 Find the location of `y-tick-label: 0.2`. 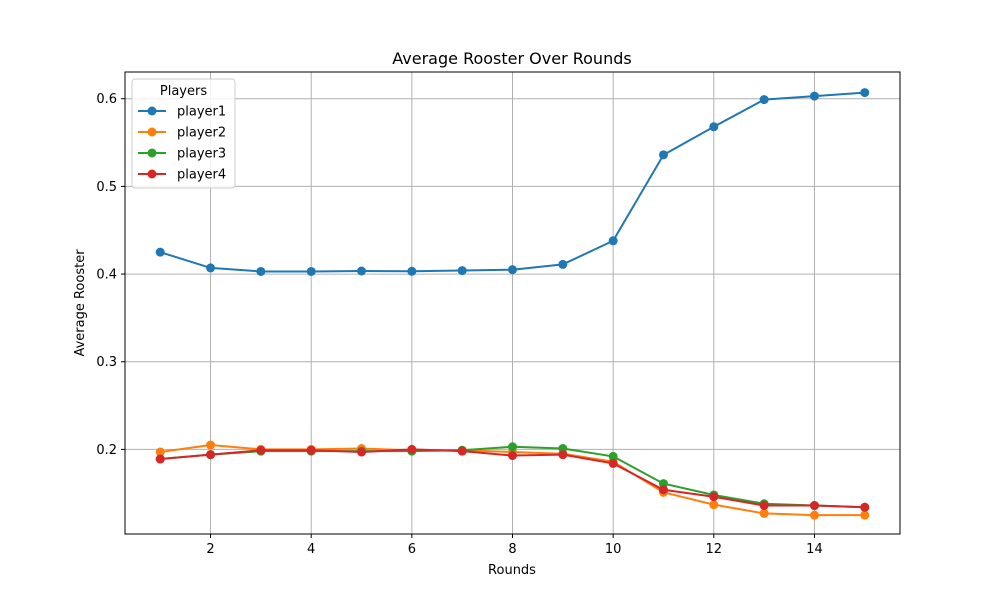

y-tick-label: 0.2 is located at coordinates (106, 450).